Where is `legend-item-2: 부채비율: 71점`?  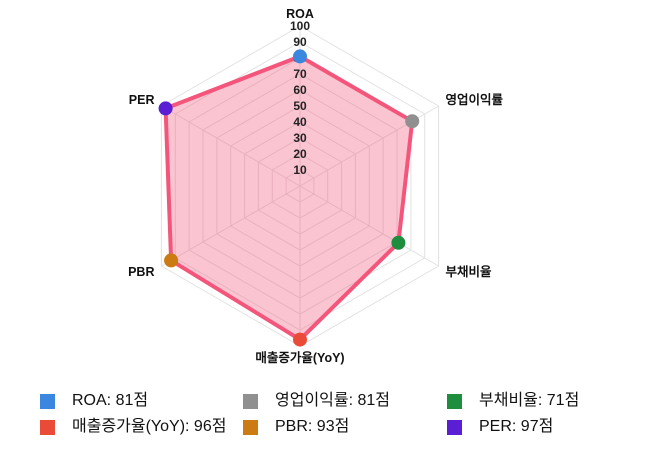 legend-item-2: 부채비율: 71점 is located at coordinates (513, 401).